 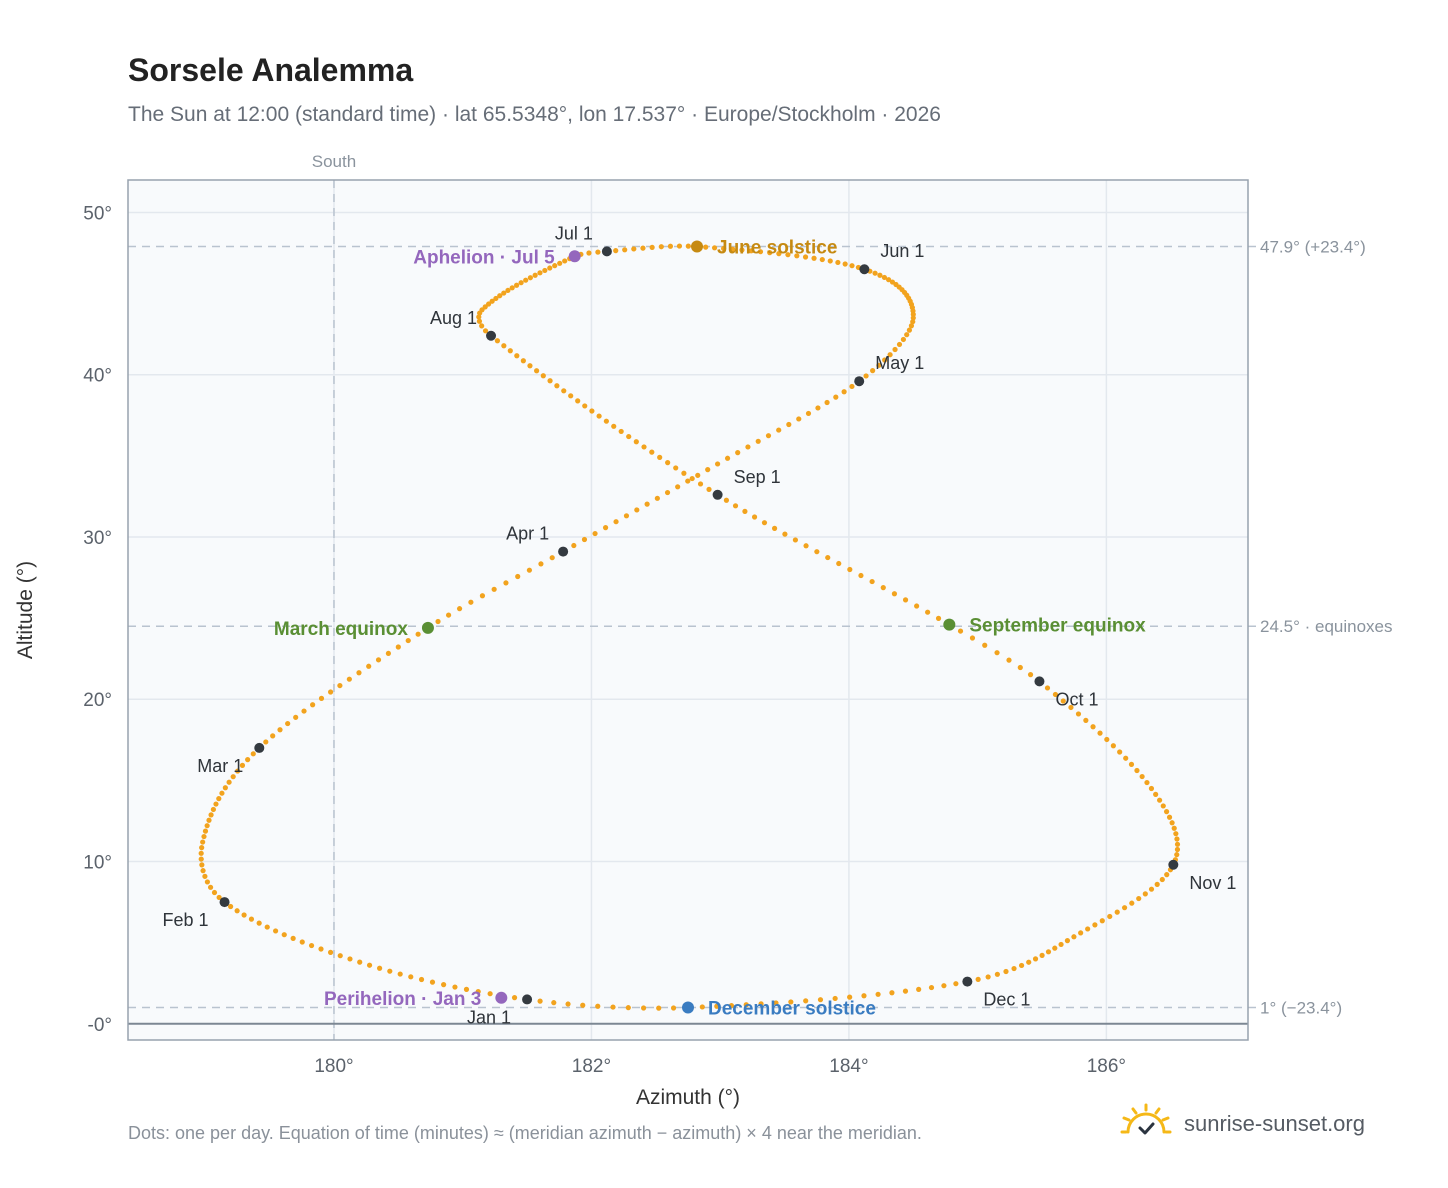 I want to click on month-label: Sep 1, so click(x=757, y=477).